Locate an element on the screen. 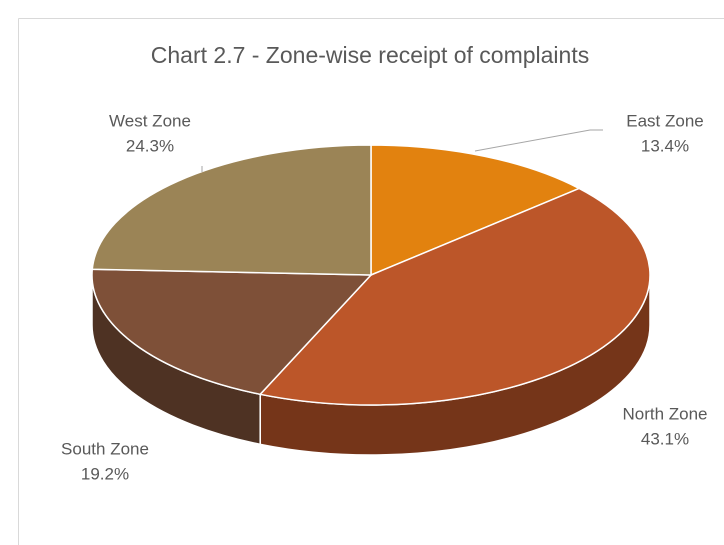  slice-value-label: 43.1% is located at coordinates (665, 438).